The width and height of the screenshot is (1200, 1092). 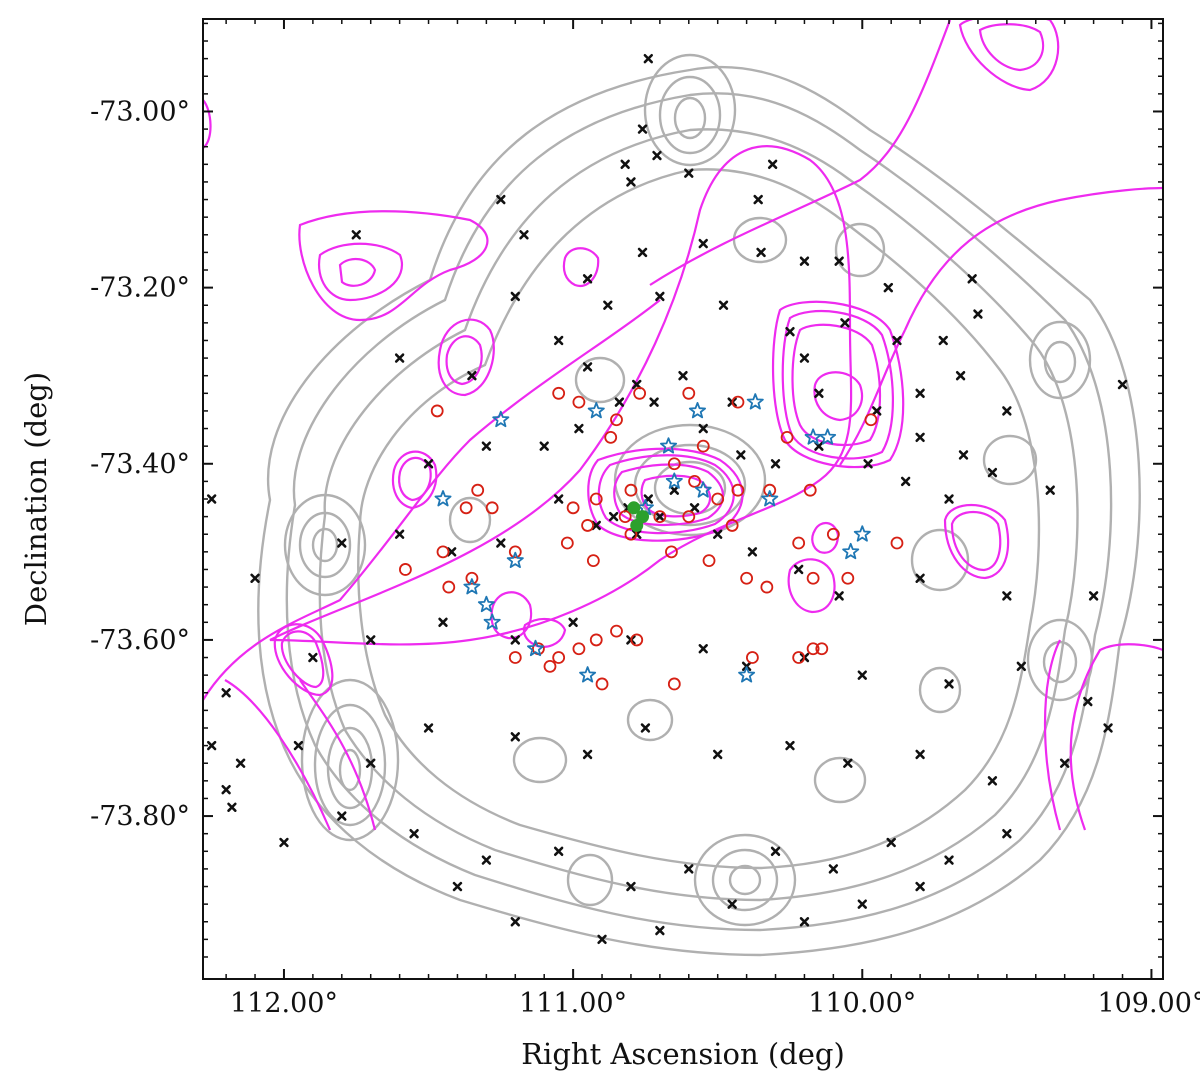 I want to click on x-tick-label: 110.00°, so click(x=862, y=1003).